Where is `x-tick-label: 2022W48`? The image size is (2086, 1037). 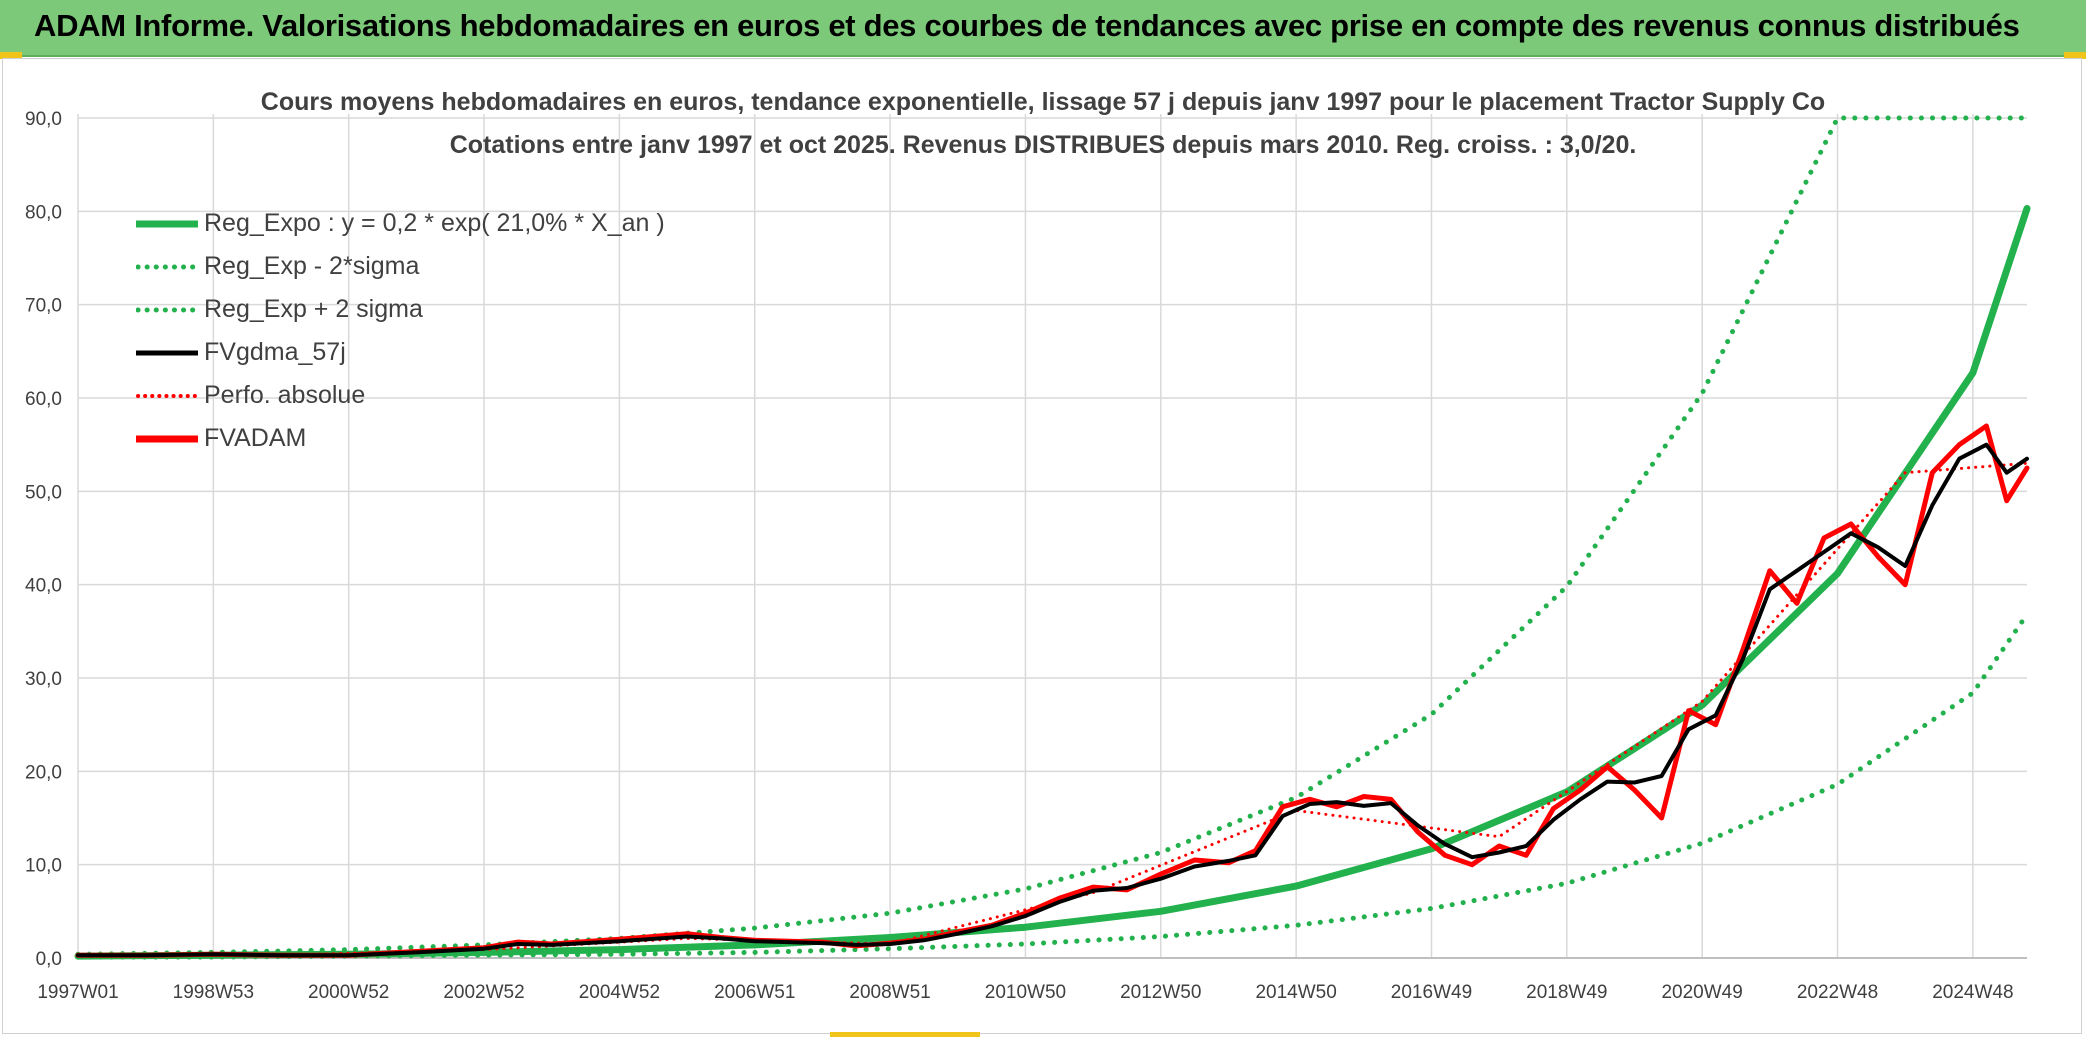
x-tick-label: 2022W48 is located at coordinates (1837, 992).